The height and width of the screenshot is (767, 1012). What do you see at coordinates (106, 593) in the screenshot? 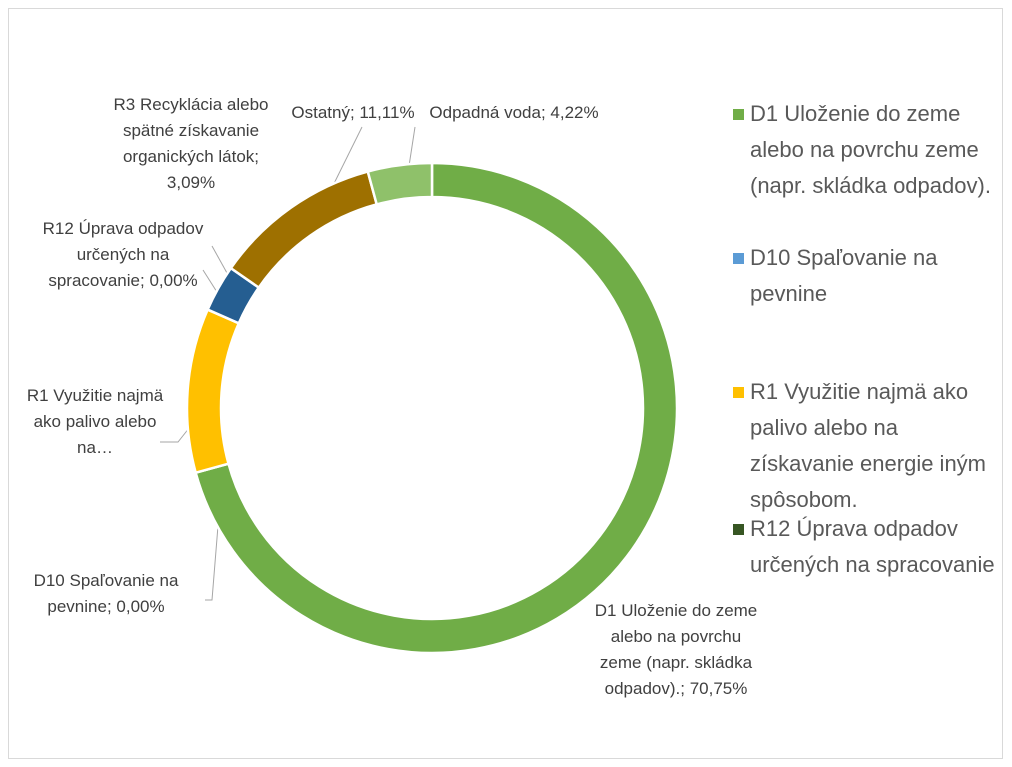
I see `data-label: D10 Spaľovanie na pevnine; 0,00%` at bounding box center [106, 593].